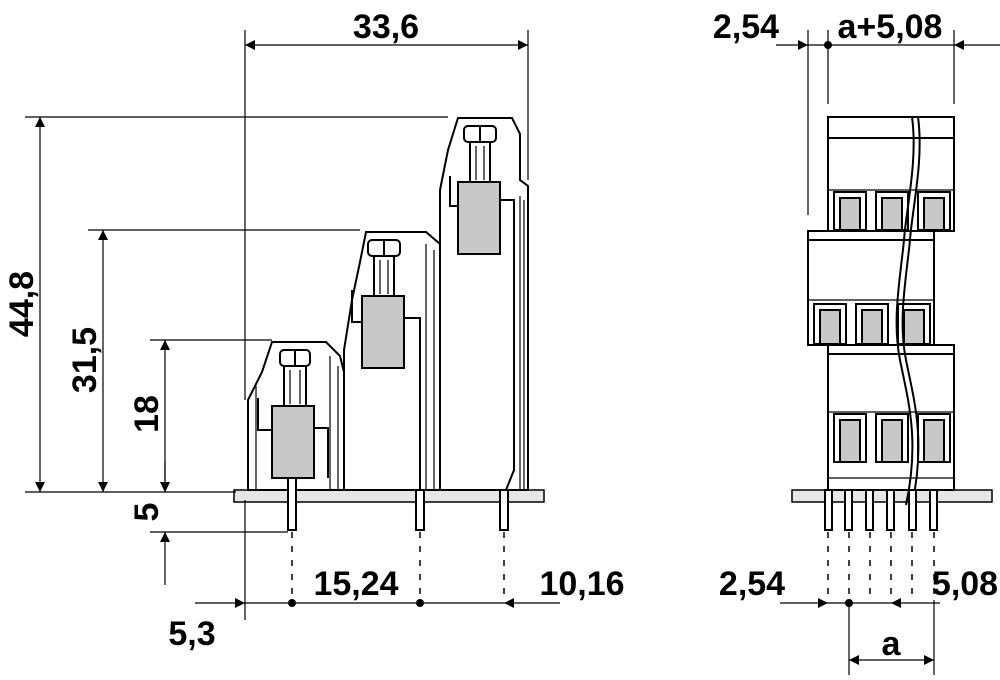  I want to click on front-top-windows, so click(892, 211).